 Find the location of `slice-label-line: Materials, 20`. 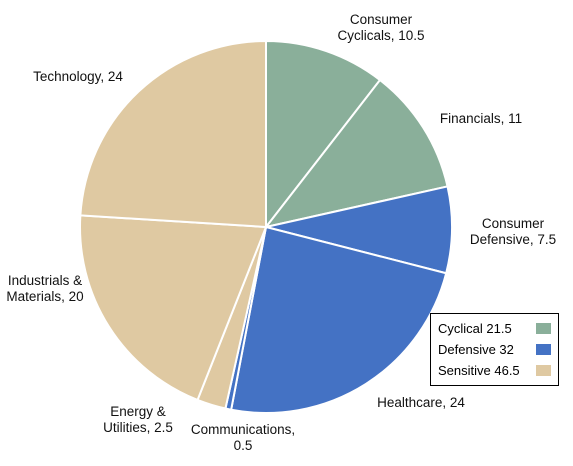

slice-label-line: Materials, 20 is located at coordinates (44, 296).